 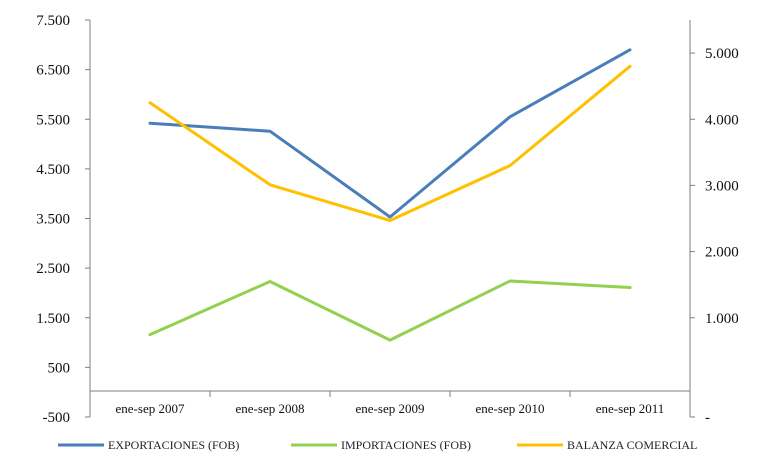 What do you see at coordinates (722, 253) in the screenshot?
I see `right-tick-label: 2.000` at bounding box center [722, 253].